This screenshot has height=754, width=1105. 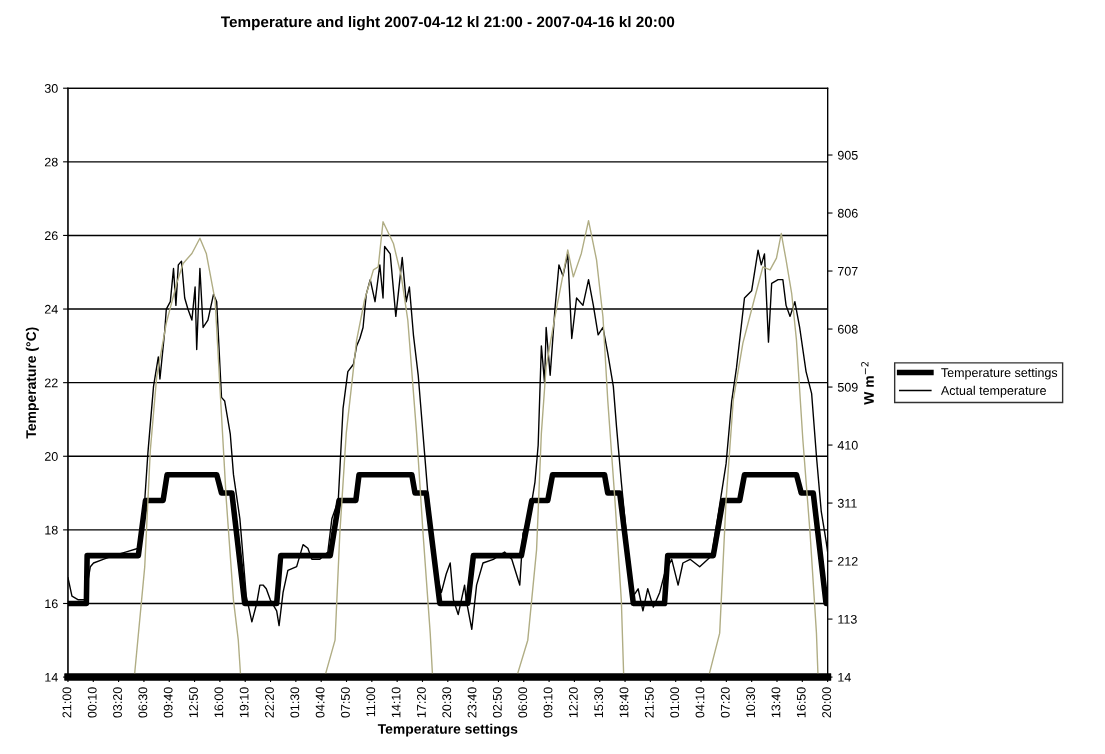 What do you see at coordinates (371, 702) in the screenshot?
I see `x-tick-label: 11:00` at bounding box center [371, 702].